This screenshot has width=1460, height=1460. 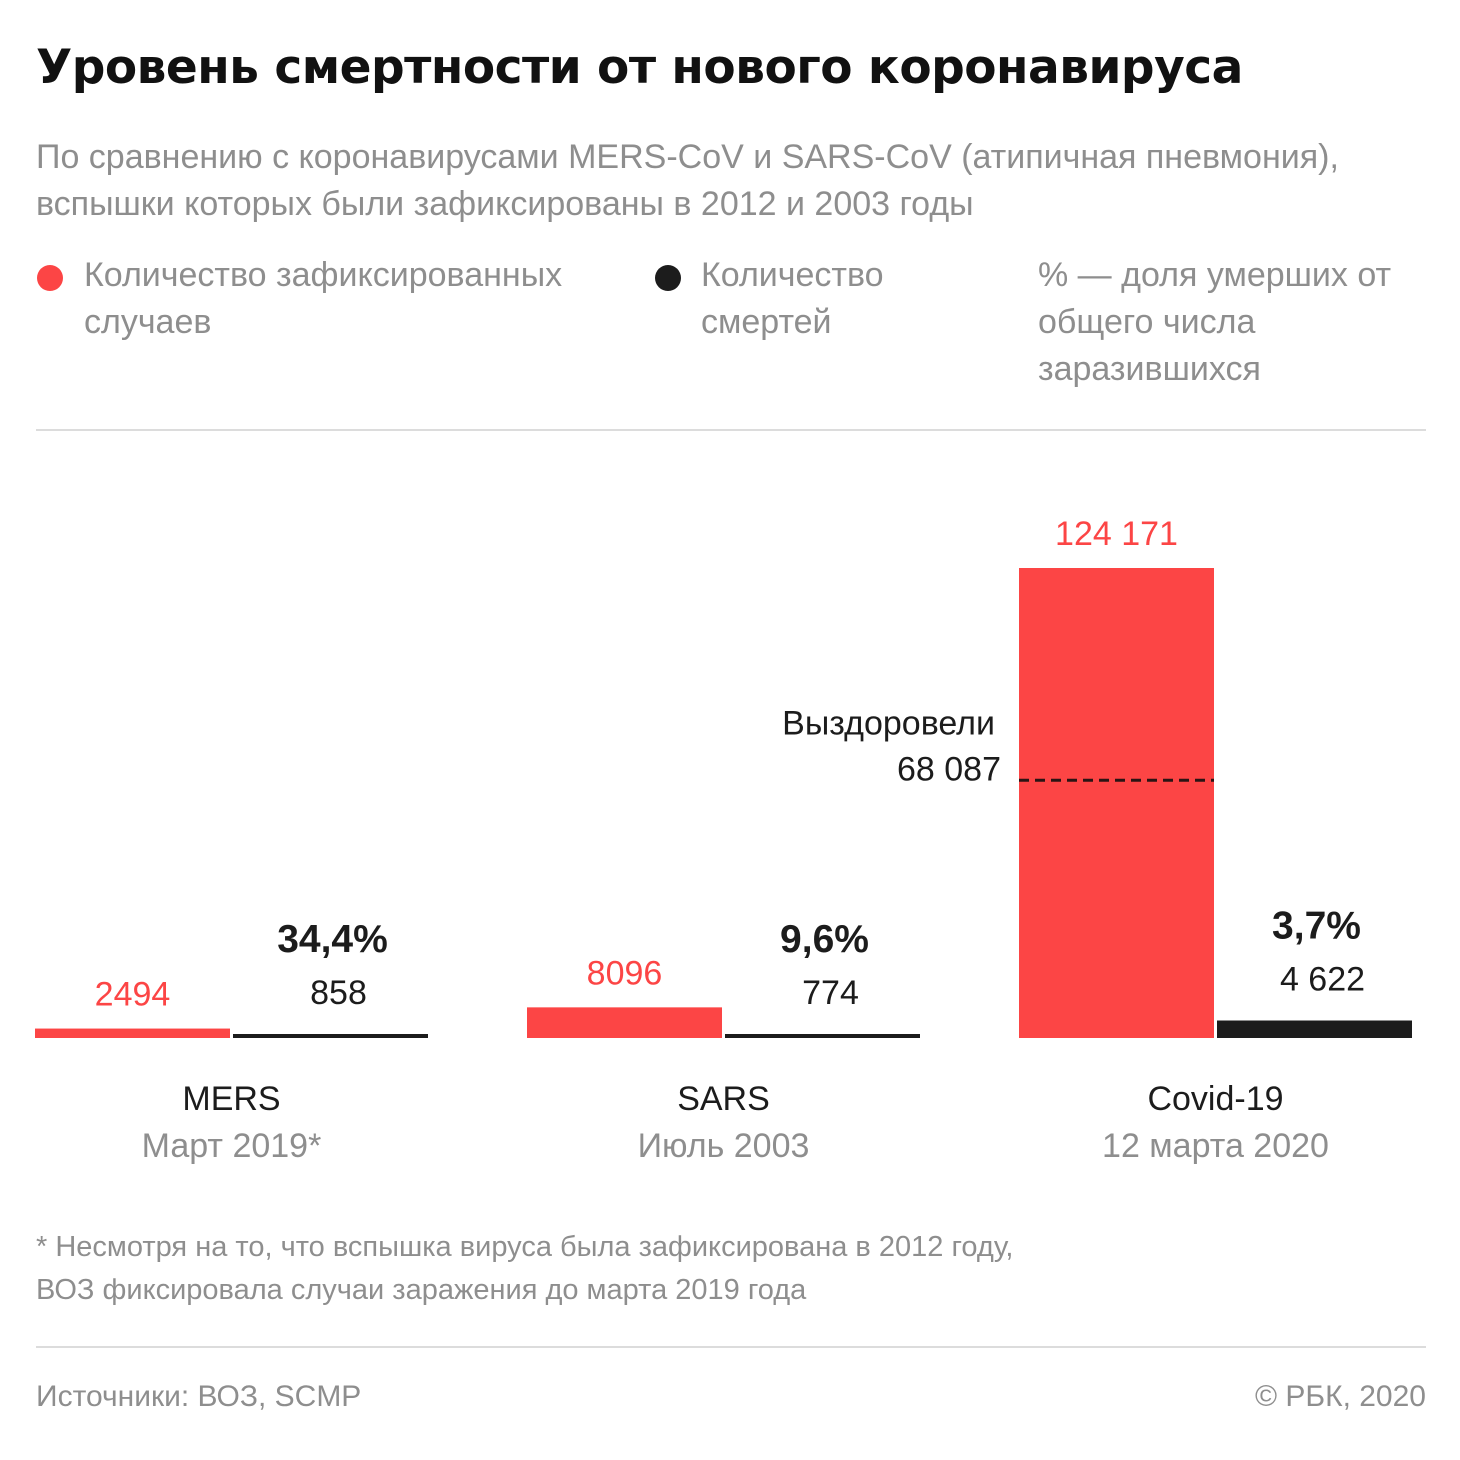 What do you see at coordinates (132, 1033) in the screenshot?
I see `cases-bar-mers` at bounding box center [132, 1033].